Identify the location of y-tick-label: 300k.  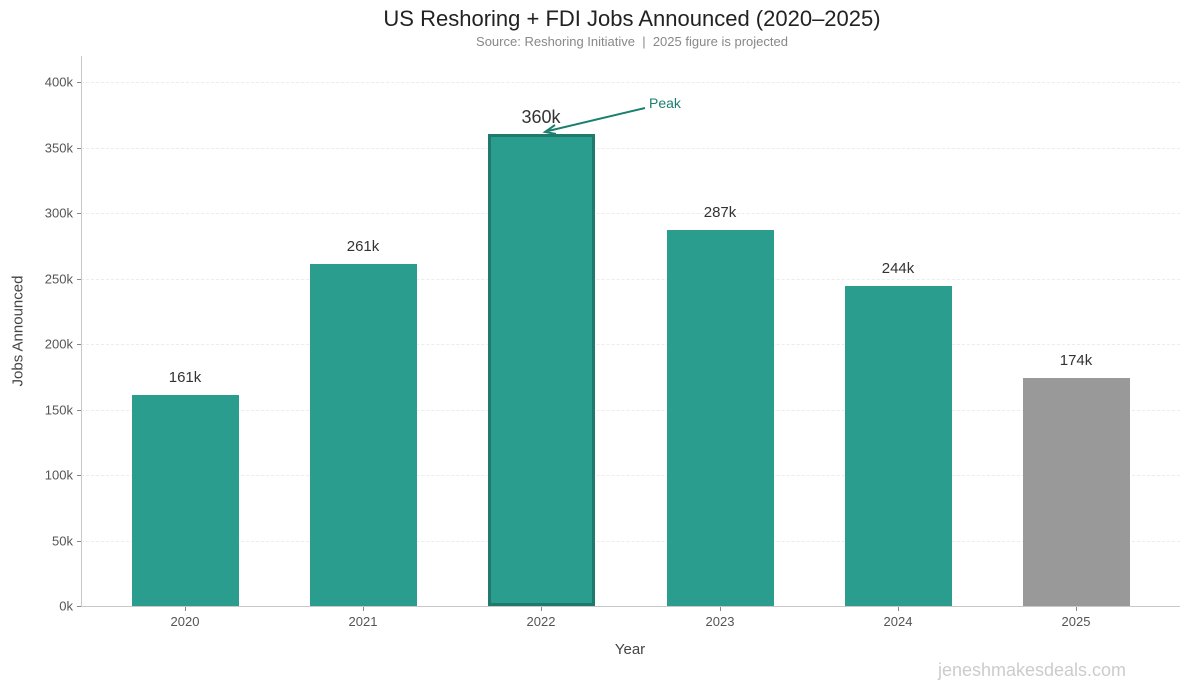
(58, 213).